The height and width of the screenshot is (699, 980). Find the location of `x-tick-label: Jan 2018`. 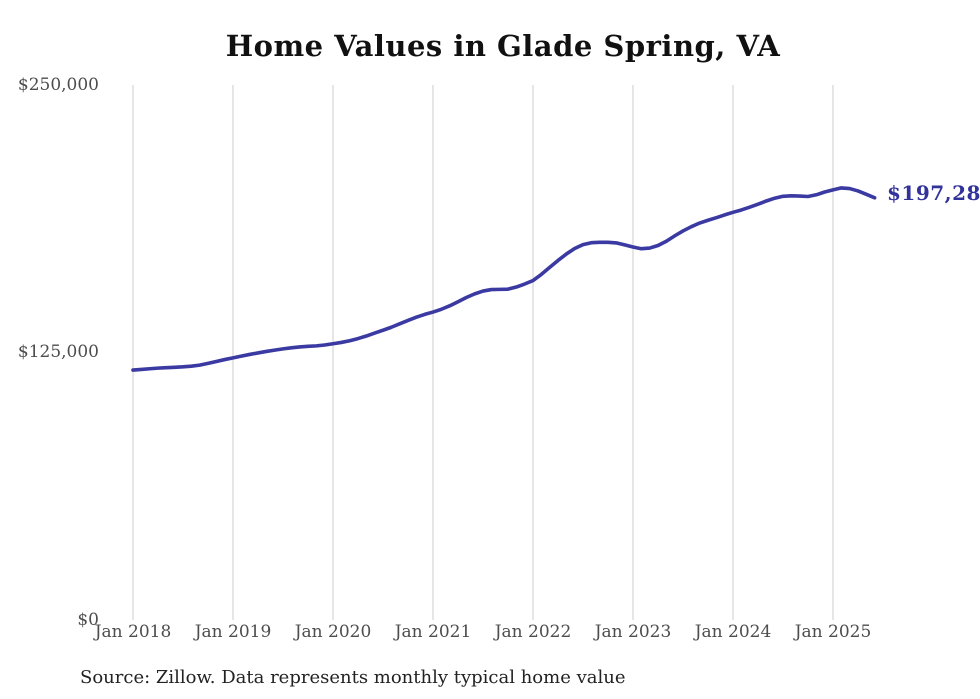

x-tick-label: Jan 2018 is located at coordinates (133, 632).